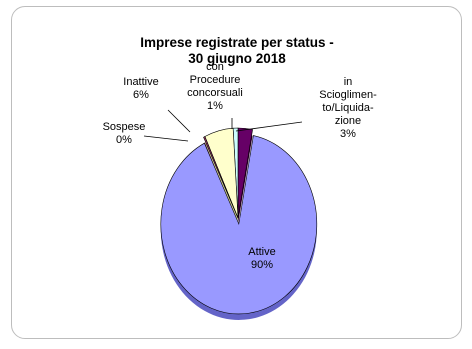 The image size is (472, 349). Describe the element at coordinates (223, 125) in the screenshot. I see `leader-lines` at that location.